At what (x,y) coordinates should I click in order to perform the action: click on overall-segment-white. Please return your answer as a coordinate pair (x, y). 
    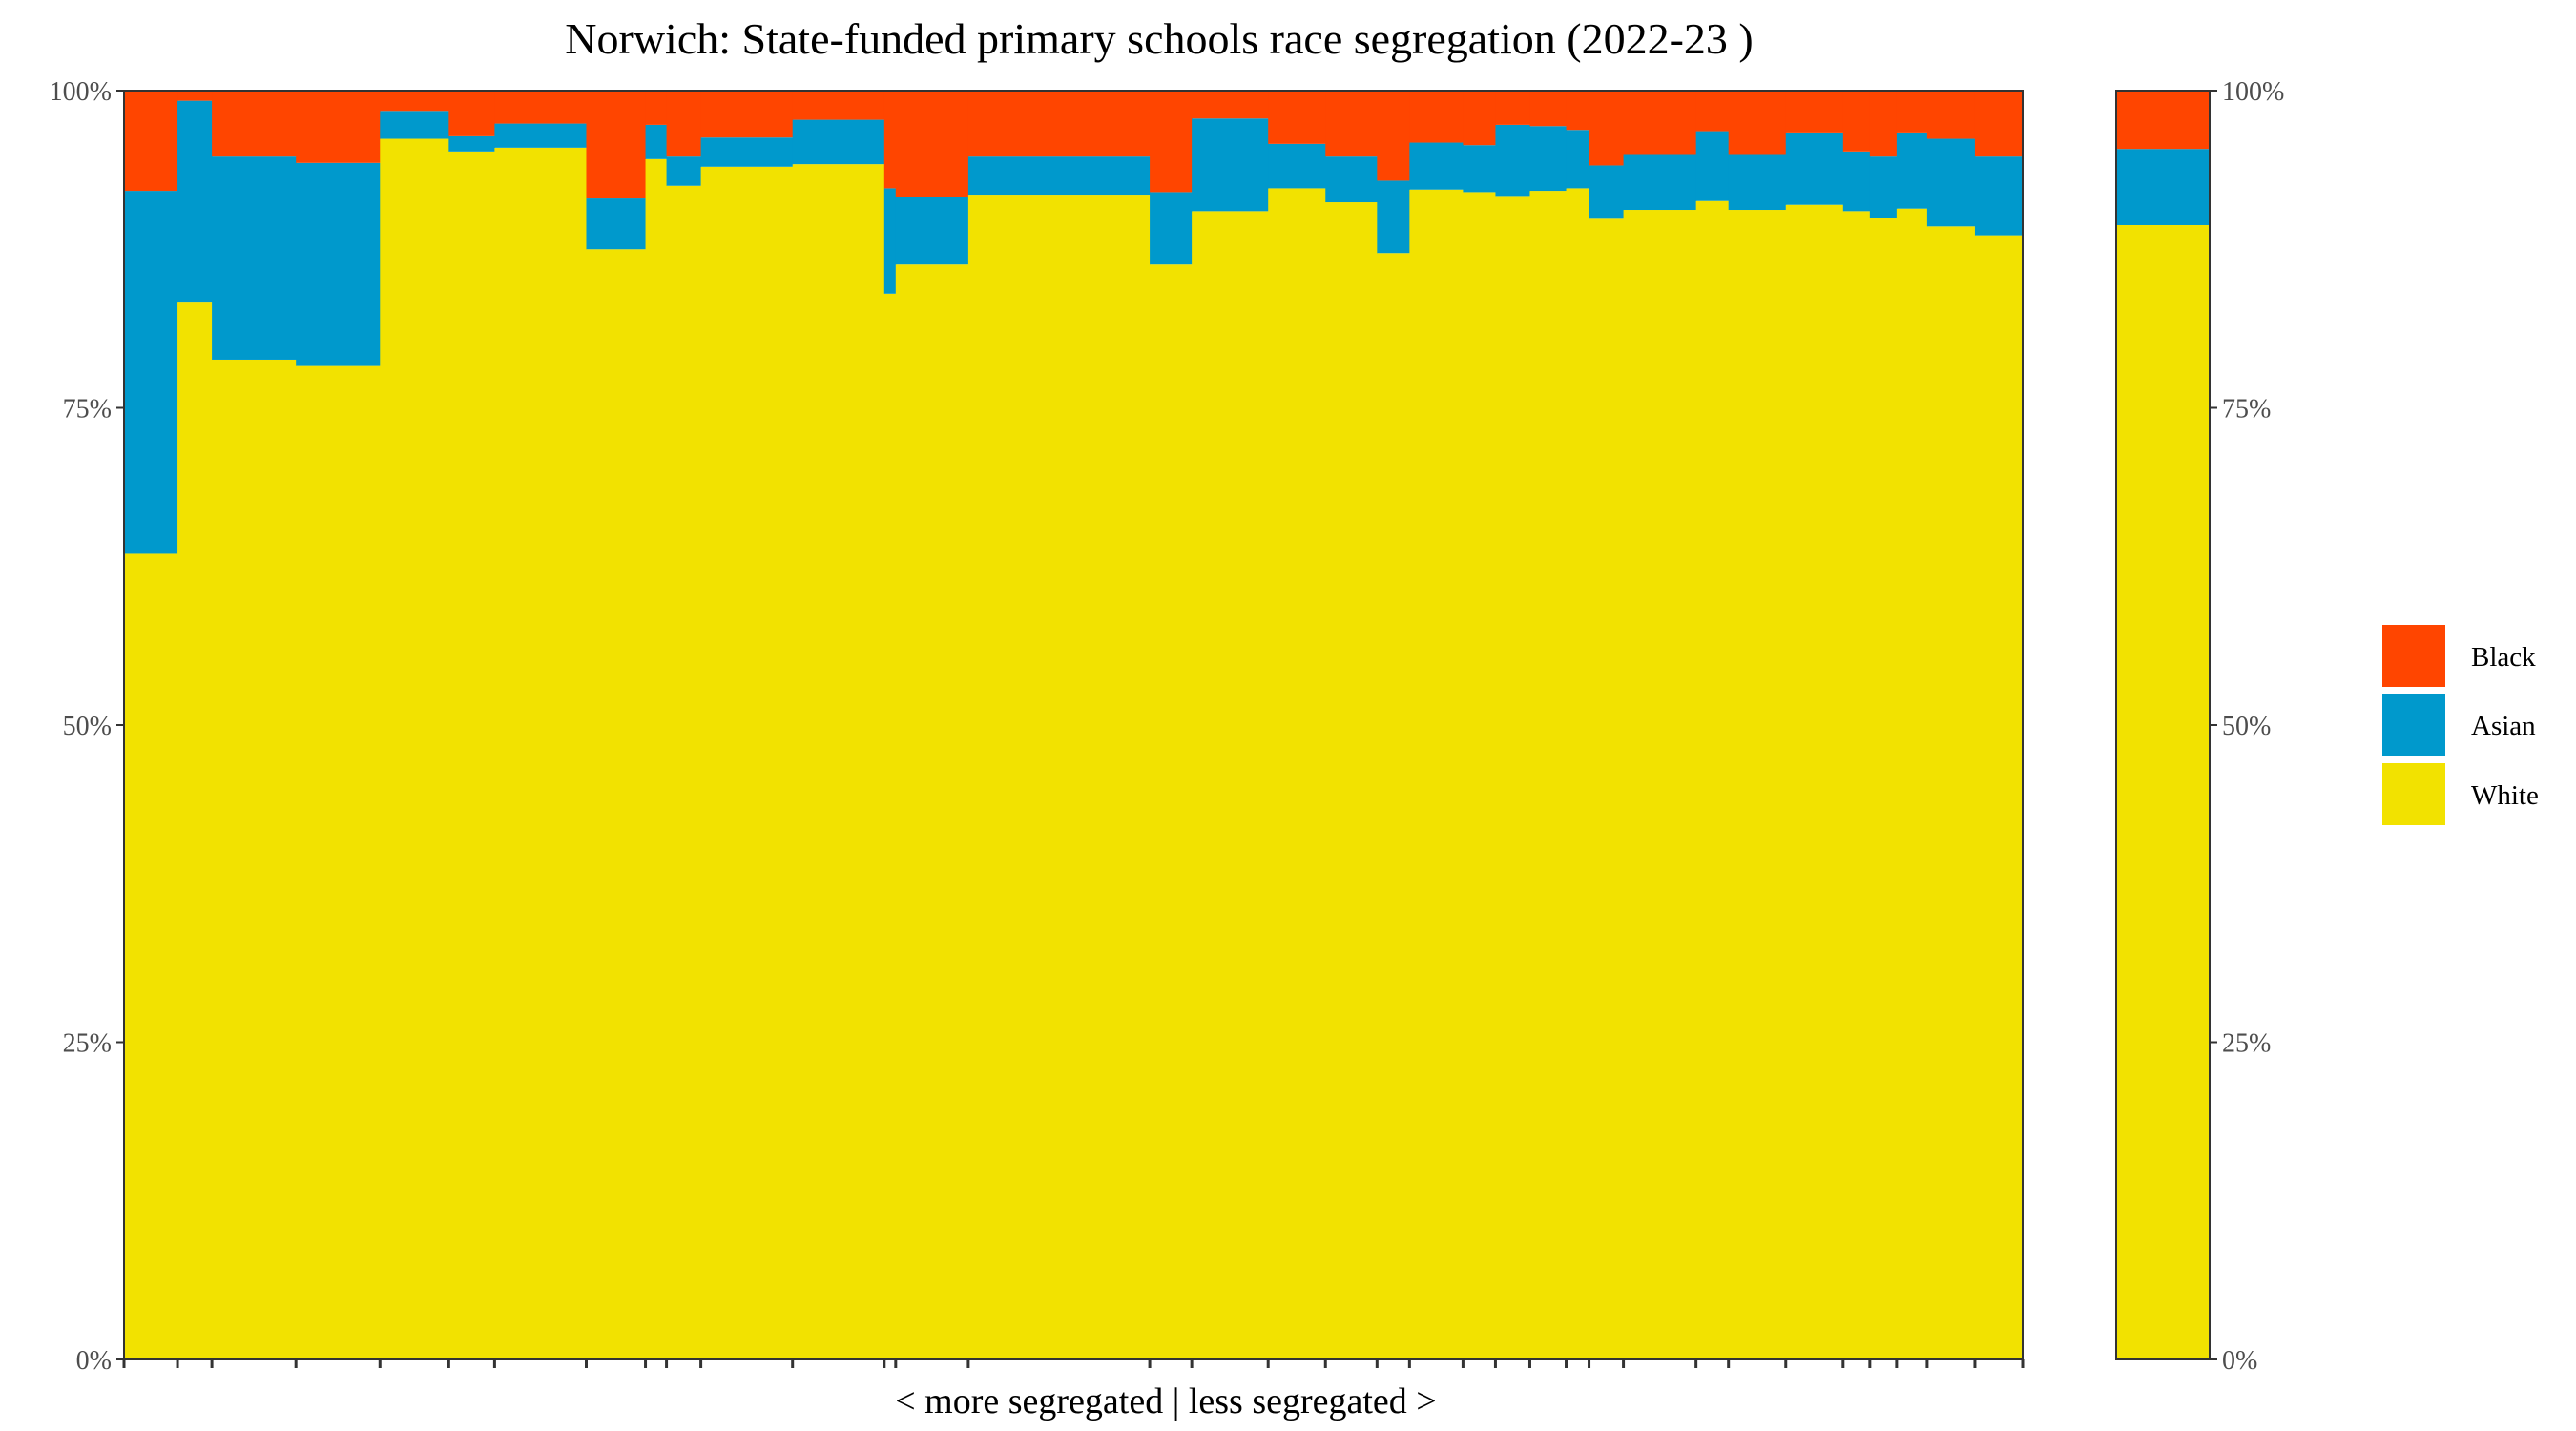
    Looking at the image, I should click on (2163, 792).